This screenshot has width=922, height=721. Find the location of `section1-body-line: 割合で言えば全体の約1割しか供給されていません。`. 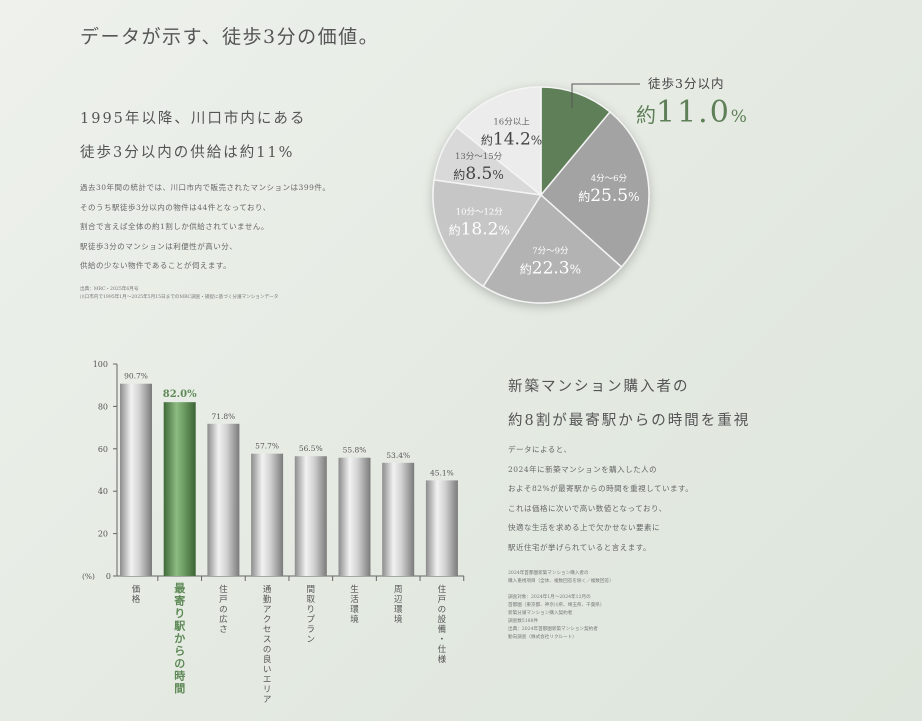

section1-body-line: 割合で言えば全体の約1割しか供給されていません。 is located at coordinates (174, 226).